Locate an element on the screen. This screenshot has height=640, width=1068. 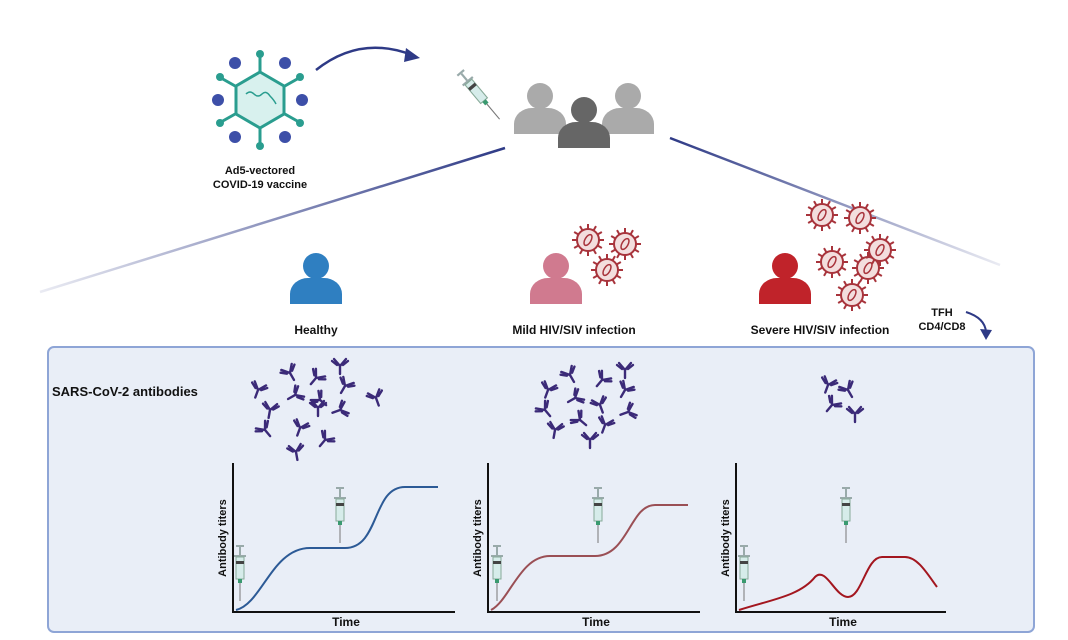
group-label-mild: Mild HIV/SIV infection is located at coordinates (573, 330).